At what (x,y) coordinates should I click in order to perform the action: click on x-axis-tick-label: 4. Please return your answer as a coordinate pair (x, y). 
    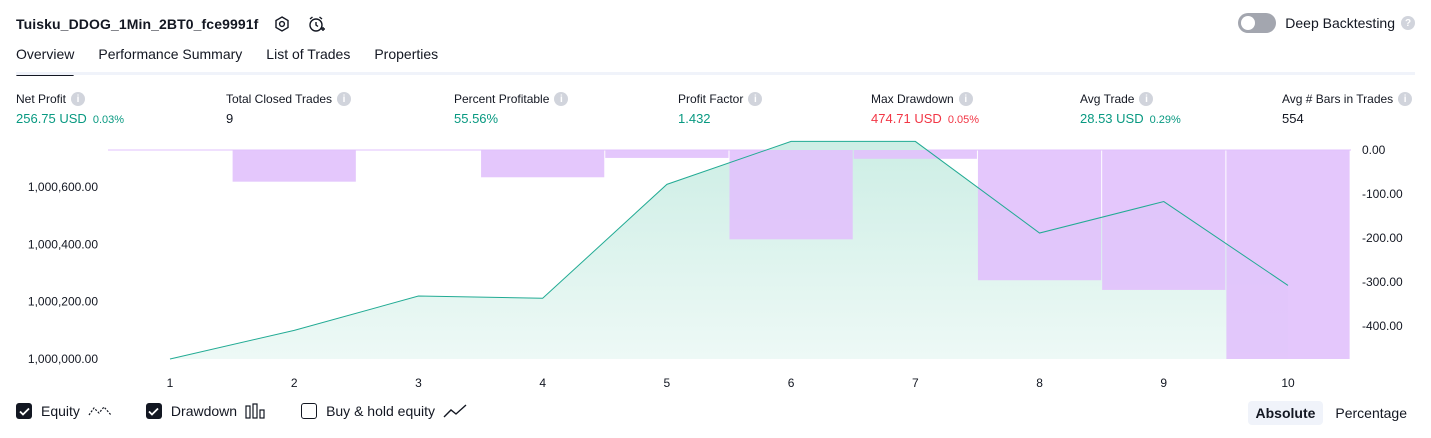
    Looking at the image, I should click on (542, 383).